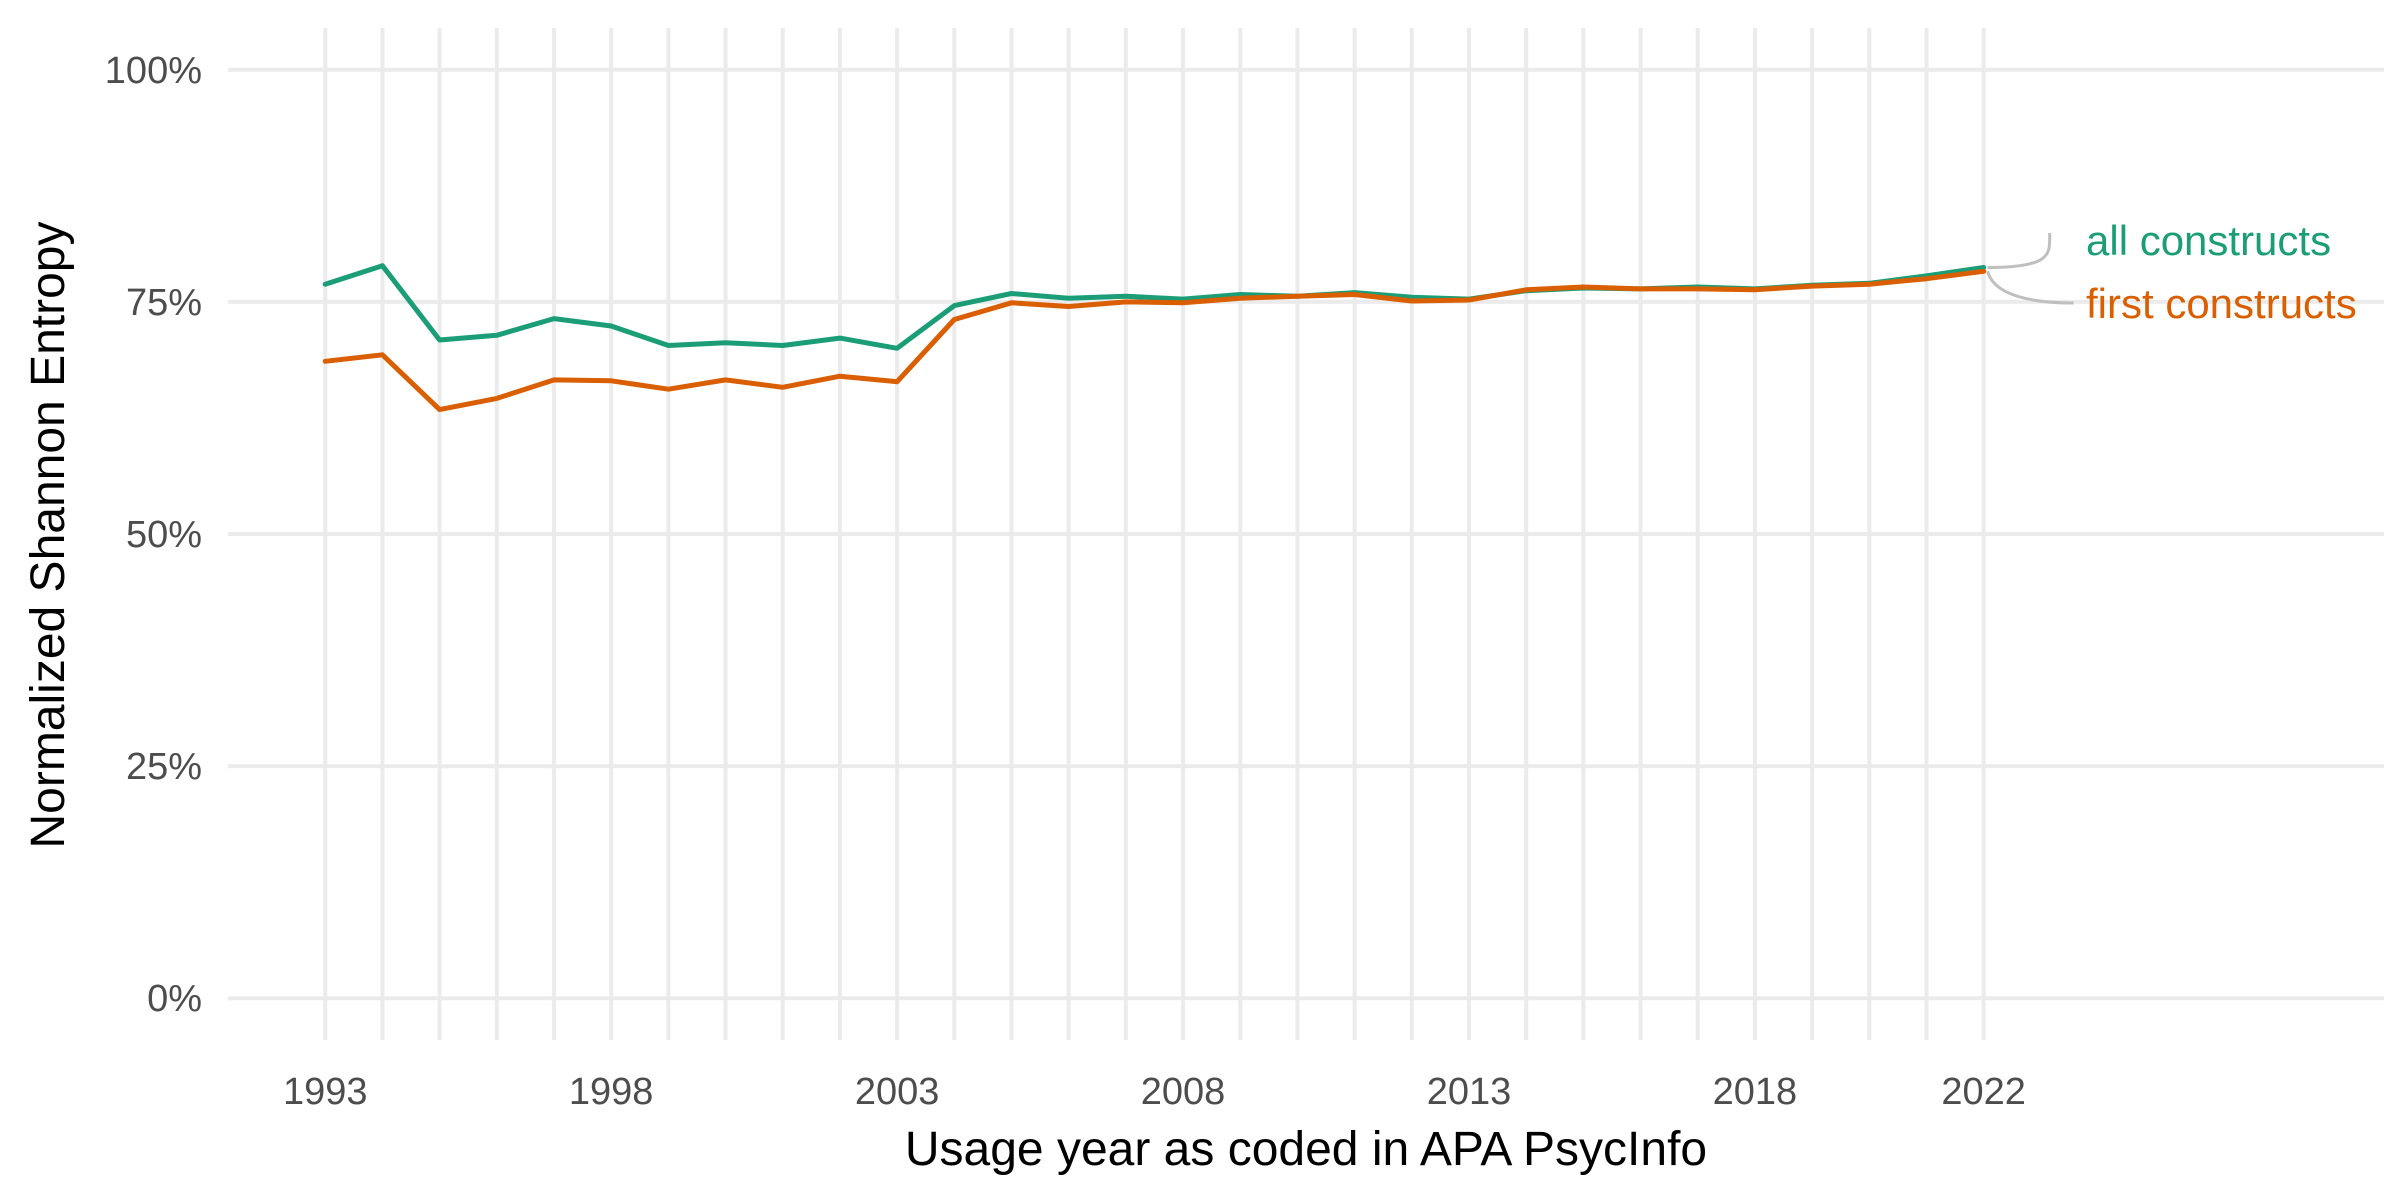 The image size is (2400, 1200). I want to click on series-labels: all constructs first constructs, so click(2221, 272).